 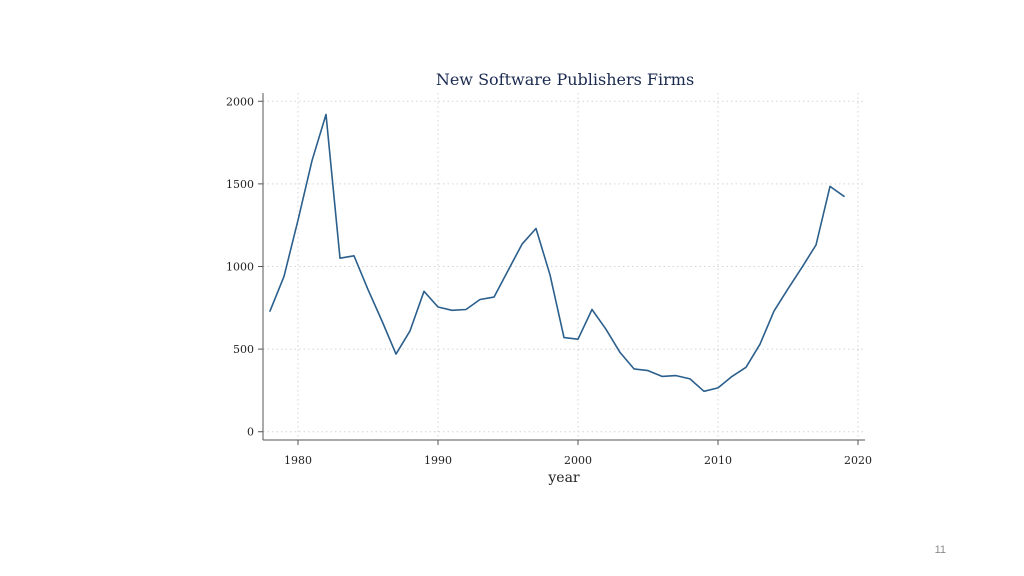 I want to click on x-tick-label: 2020, so click(x=858, y=460).